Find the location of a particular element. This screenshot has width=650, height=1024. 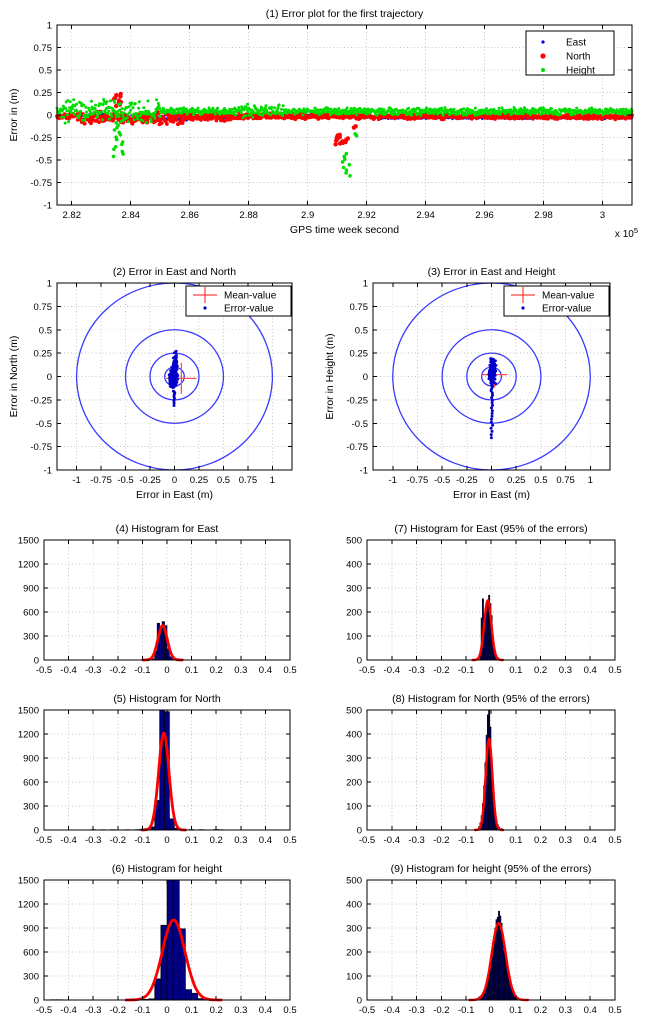

y-tick-label: 500 is located at coordinates (354, 711).